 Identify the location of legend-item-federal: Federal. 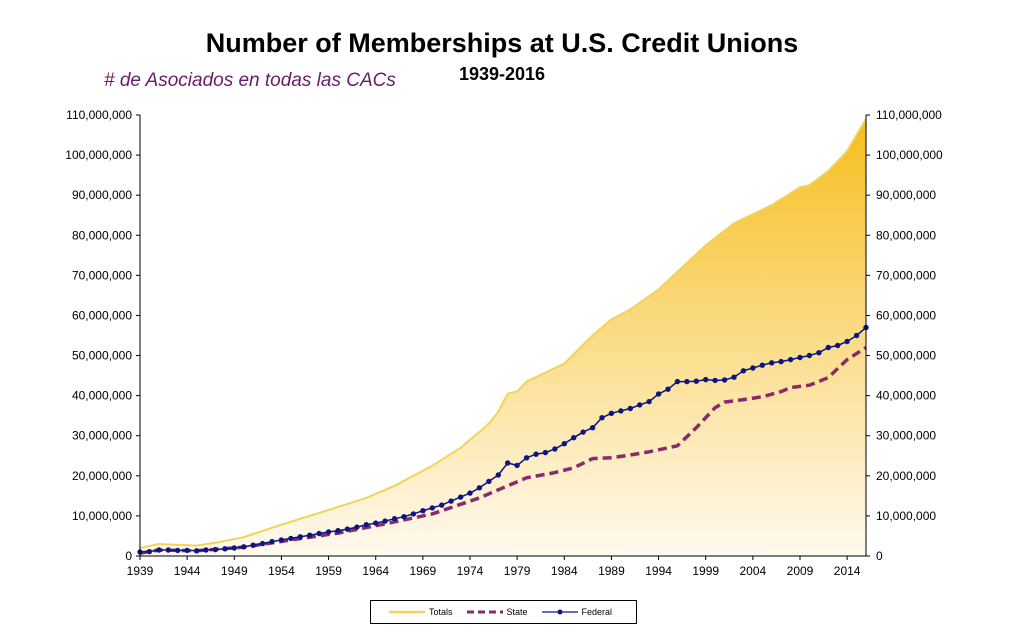
(577, 612).